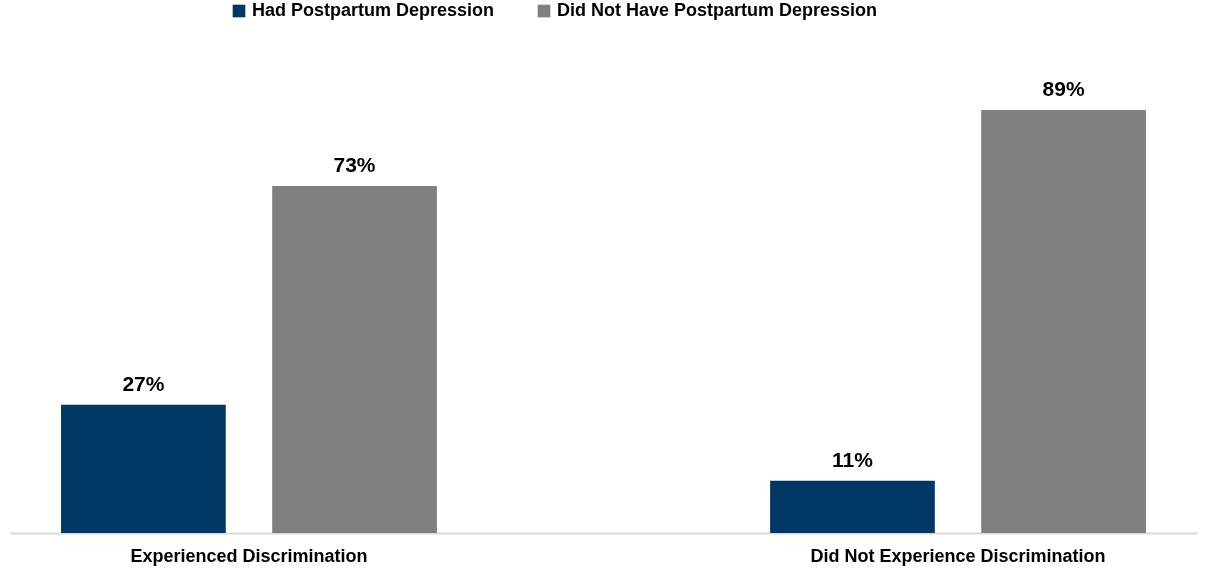  Describe the element at coordinates (373, 10) in the screenshot. I see `legend-label: Had Postpartum Depression` at that location.